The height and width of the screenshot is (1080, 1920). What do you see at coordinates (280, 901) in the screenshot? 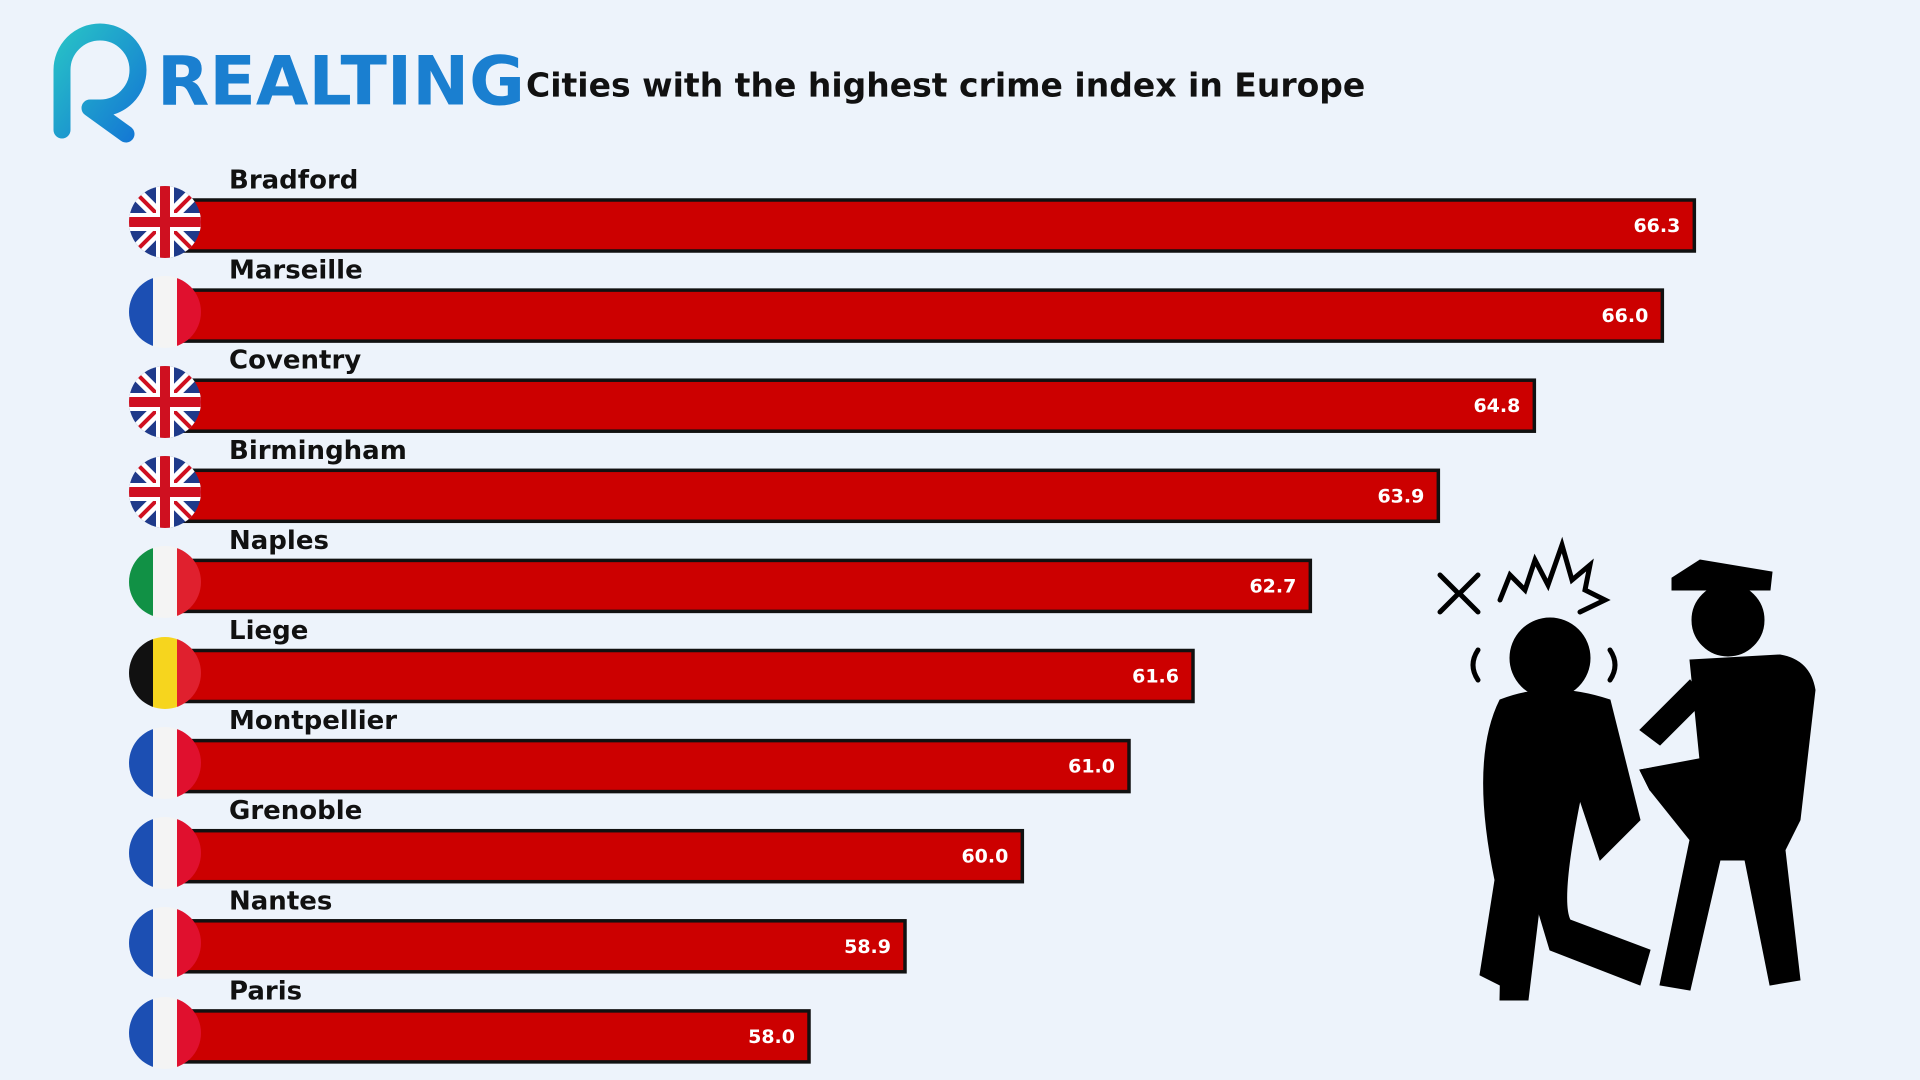
I see `category-label: Nantes` at bounding box center [280, 901].